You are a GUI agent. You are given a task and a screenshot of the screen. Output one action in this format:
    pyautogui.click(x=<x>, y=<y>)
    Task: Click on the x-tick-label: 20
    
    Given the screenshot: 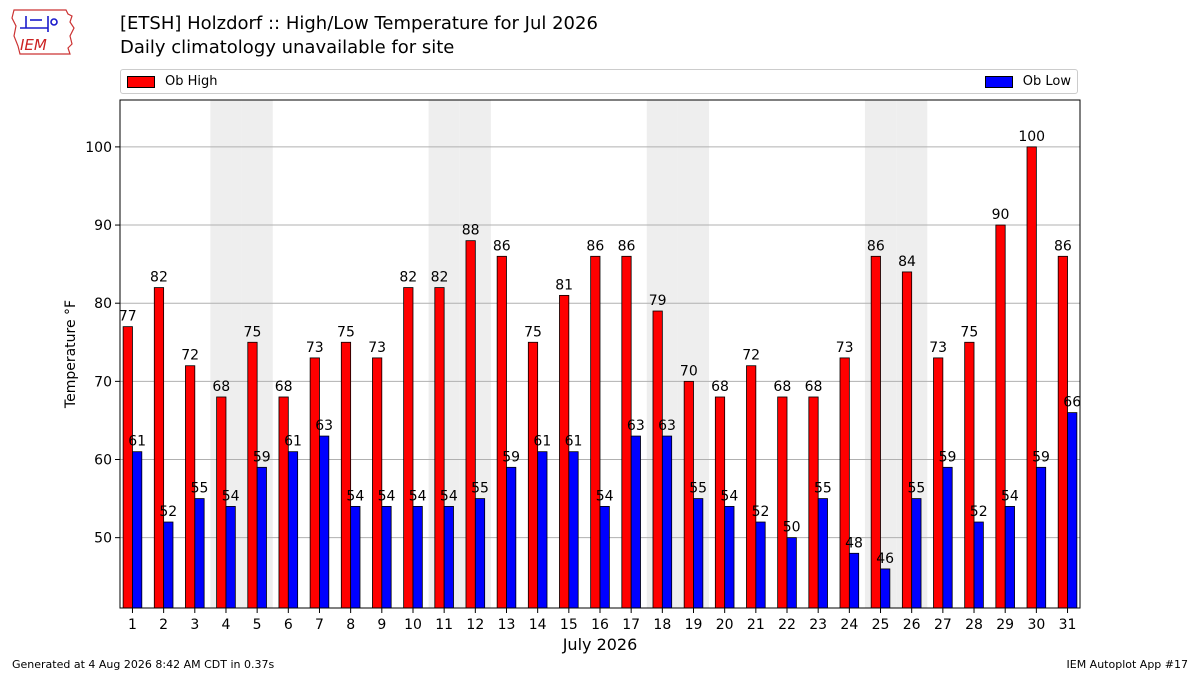 What is the action you would take?
    pyautogui.click(x=725, y=625)
    